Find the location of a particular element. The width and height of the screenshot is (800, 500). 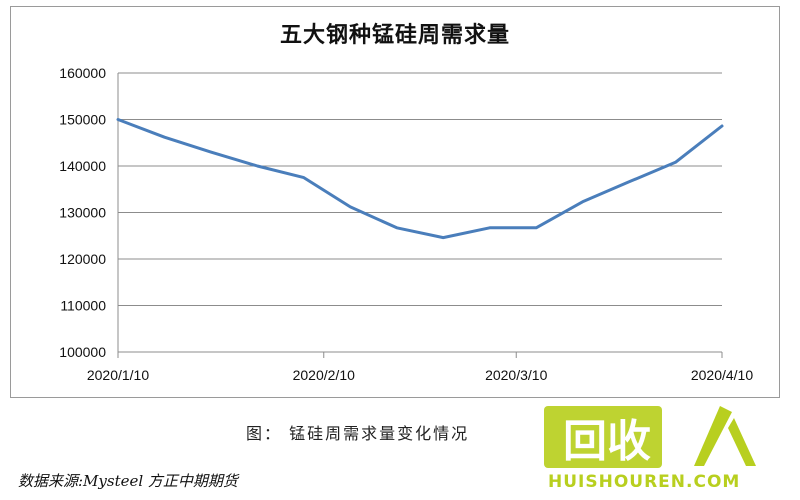

y-tick-label: 110000 is located at coordinates (83, 306).